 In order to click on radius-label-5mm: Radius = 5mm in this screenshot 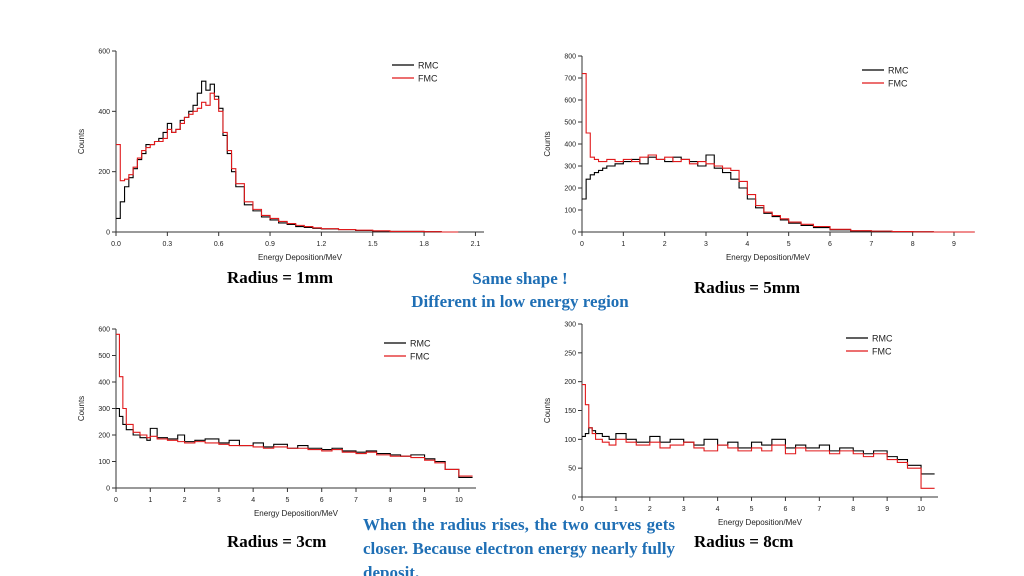, I will do `click(747, 287)`.